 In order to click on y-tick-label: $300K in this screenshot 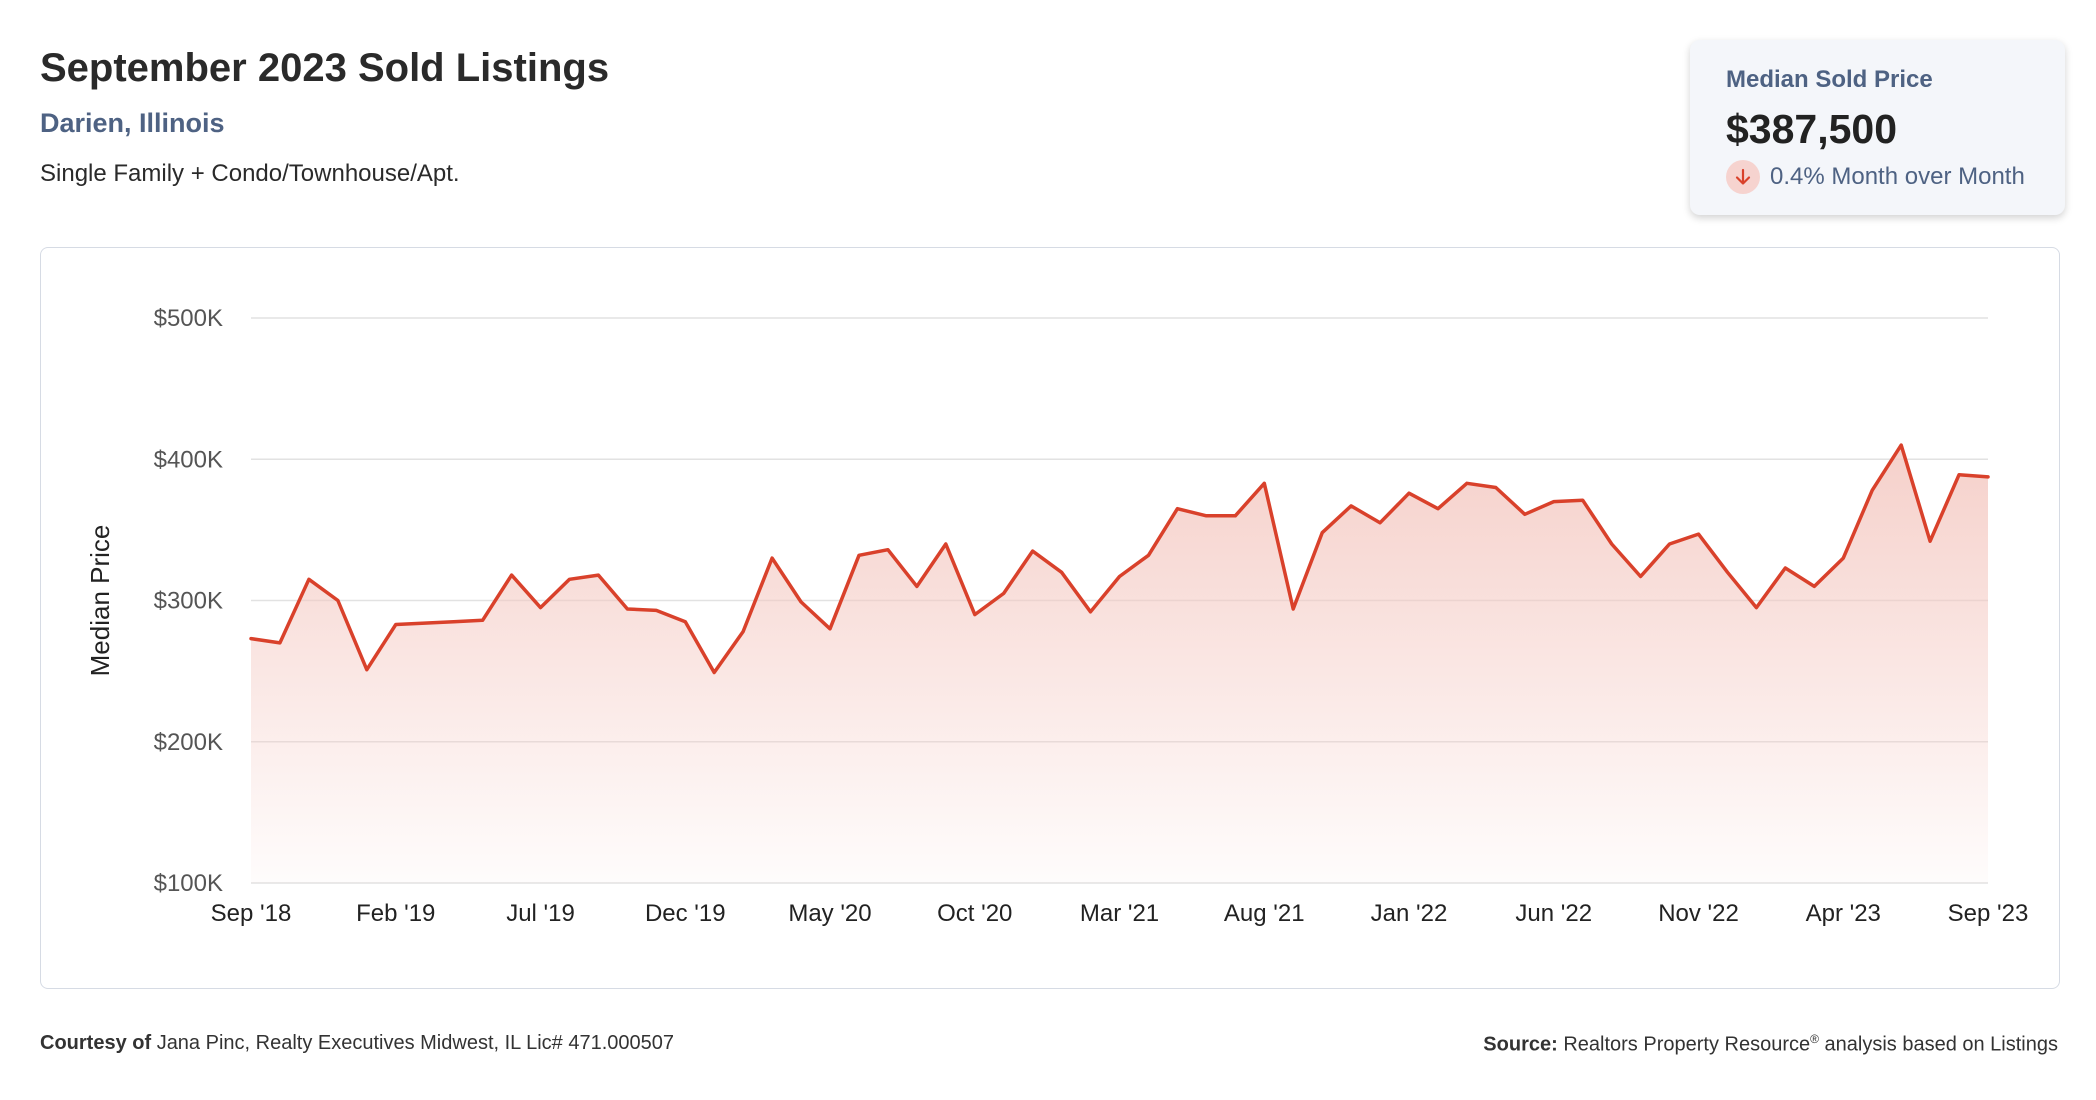, I will do `click(188, 601)`.